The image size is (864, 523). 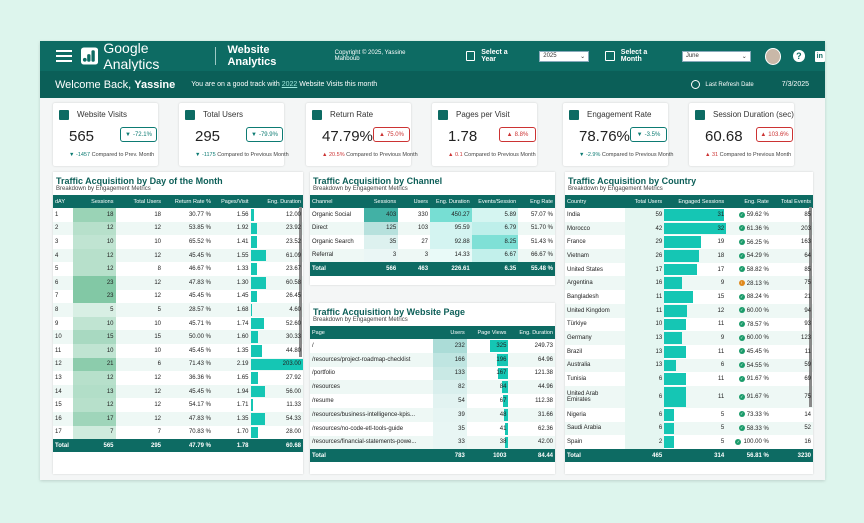 I want to click on table-row: 8 5 5 28.57 % 1.68 4.60, so click(x=178, y=310).